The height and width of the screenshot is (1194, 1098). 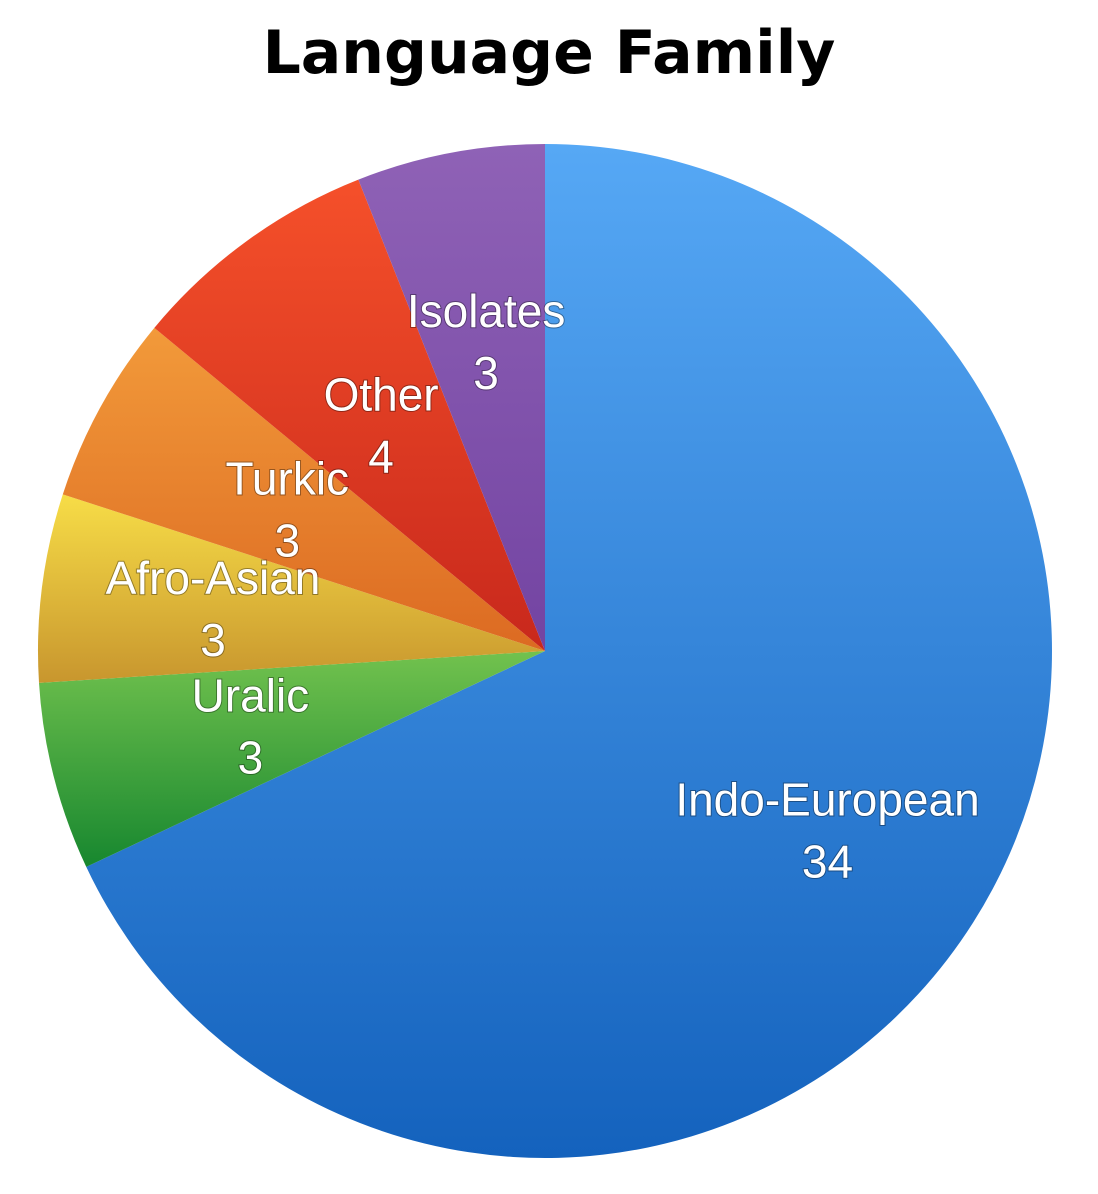 I want to click on pie-slice-other, so click(x=349, y=415).